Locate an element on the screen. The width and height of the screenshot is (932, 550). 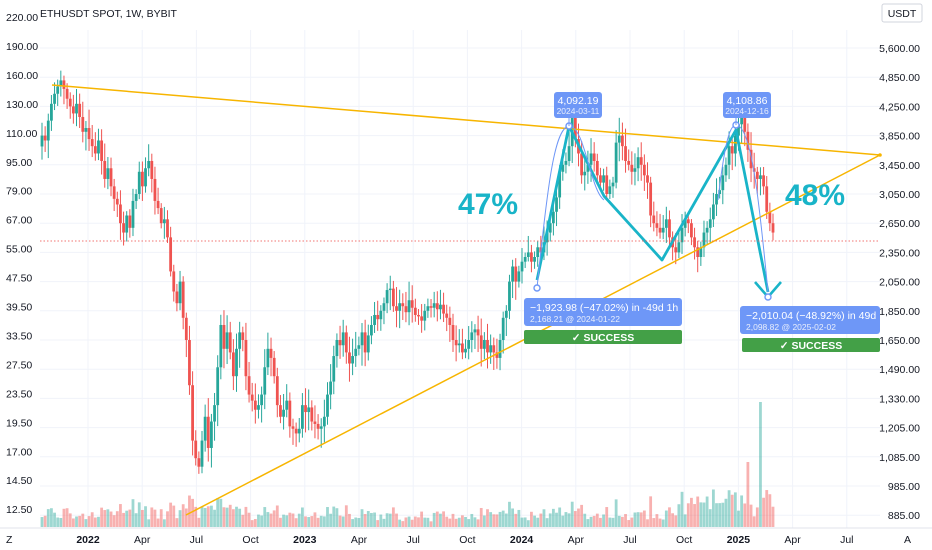
pattern-drawing is located at coordinates (657, 209).